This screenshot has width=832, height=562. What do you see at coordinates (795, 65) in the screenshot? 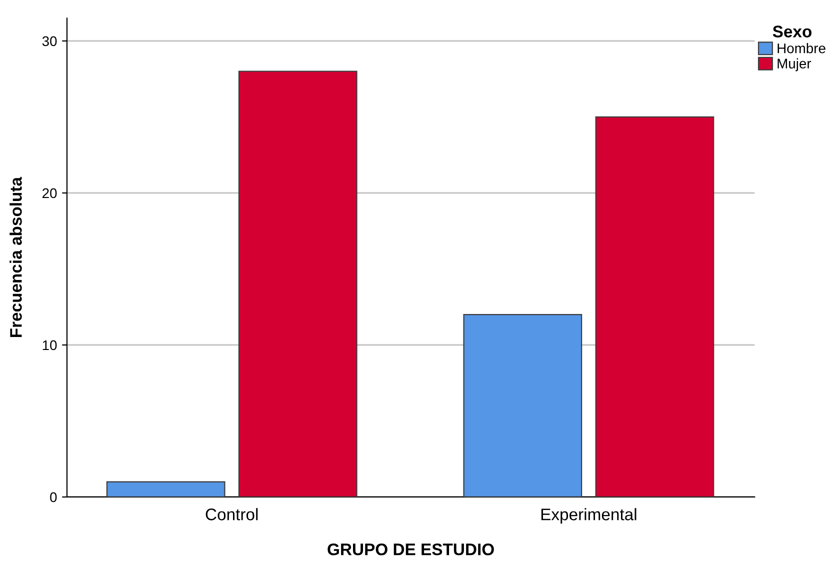
I see `legend-label: Mujer` at bounding box center [795, 65].